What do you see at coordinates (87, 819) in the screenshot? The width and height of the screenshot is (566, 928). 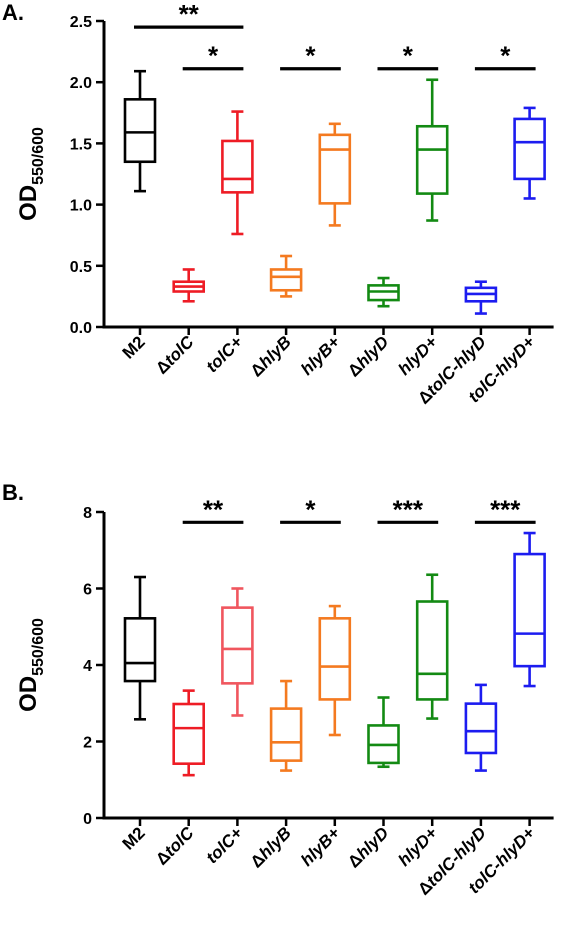 I see `y-tick-label: 0` at bounding box center [87, 819].